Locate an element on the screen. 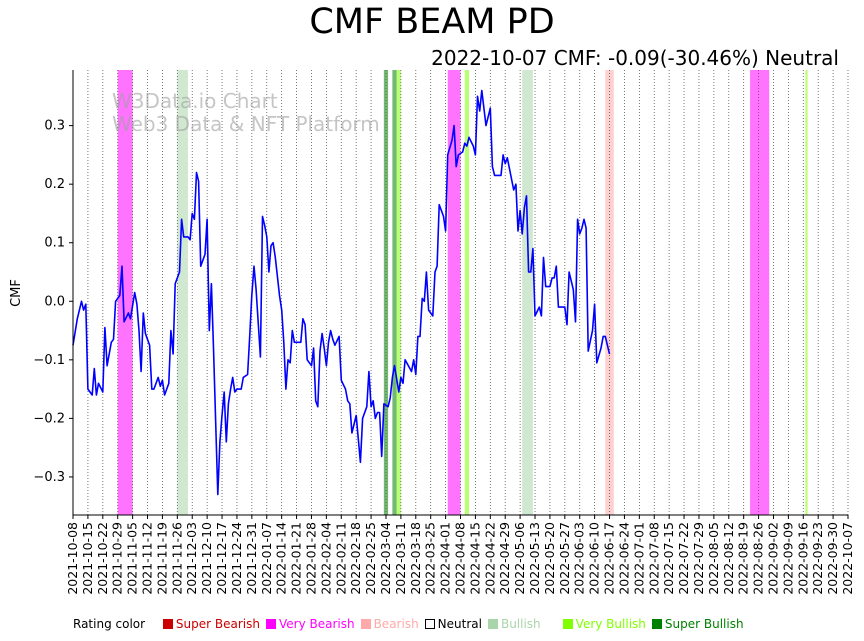 This screenshot has width=864, height=641. x-tick-label: 2022-09-23 is located at coordinates (817, 558).